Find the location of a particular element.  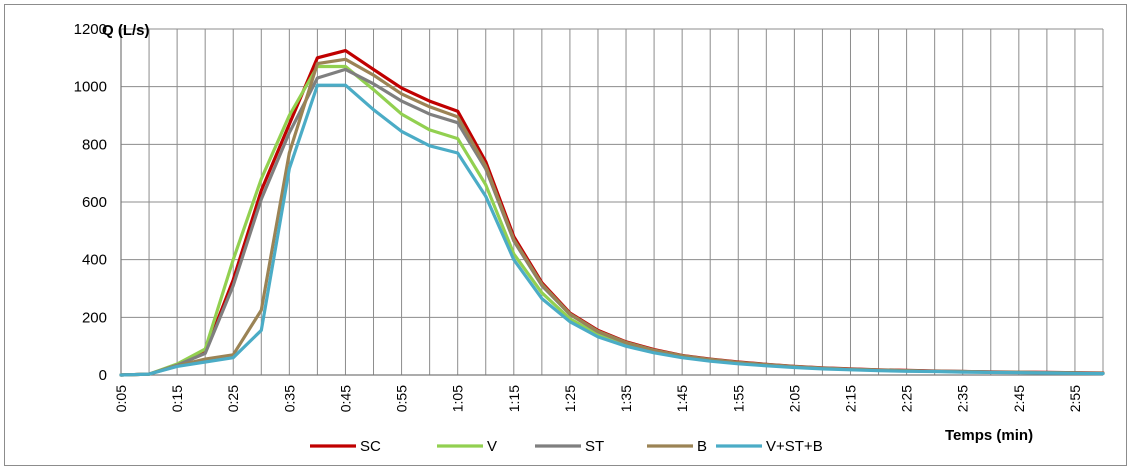

x-tick-label: 1:05 is located at coordinates (458, 398).